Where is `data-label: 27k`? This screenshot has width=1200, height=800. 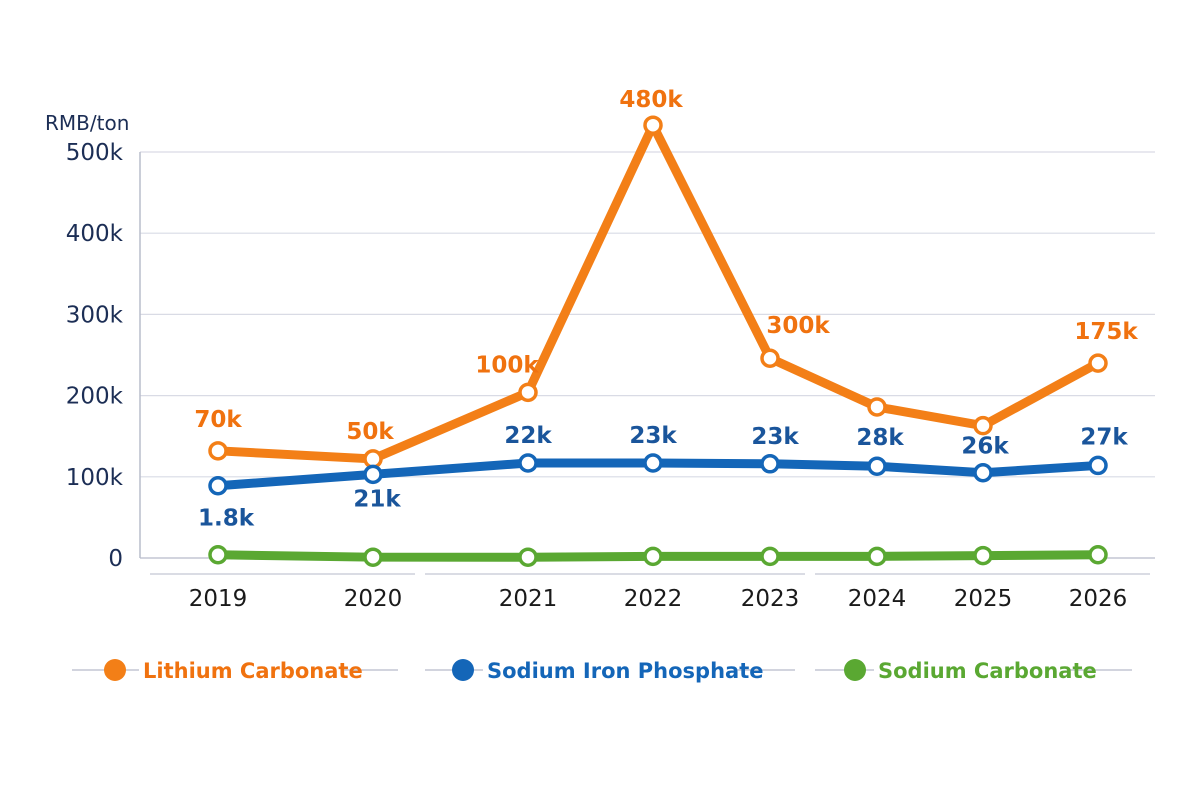
data-label: 27k is located at coordinates (1104, 437).